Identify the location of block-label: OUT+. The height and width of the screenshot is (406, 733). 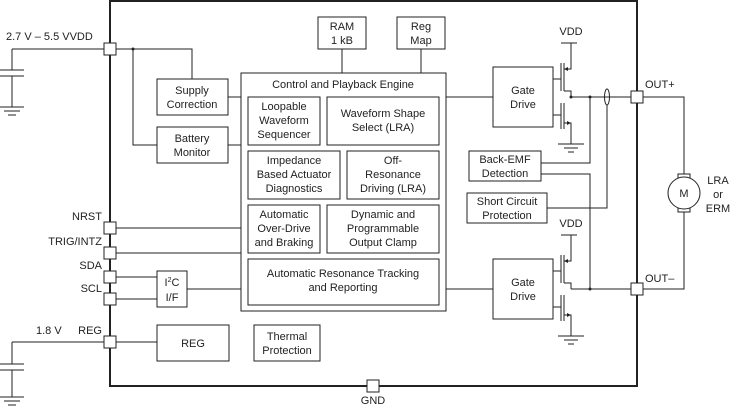
(660, 85).